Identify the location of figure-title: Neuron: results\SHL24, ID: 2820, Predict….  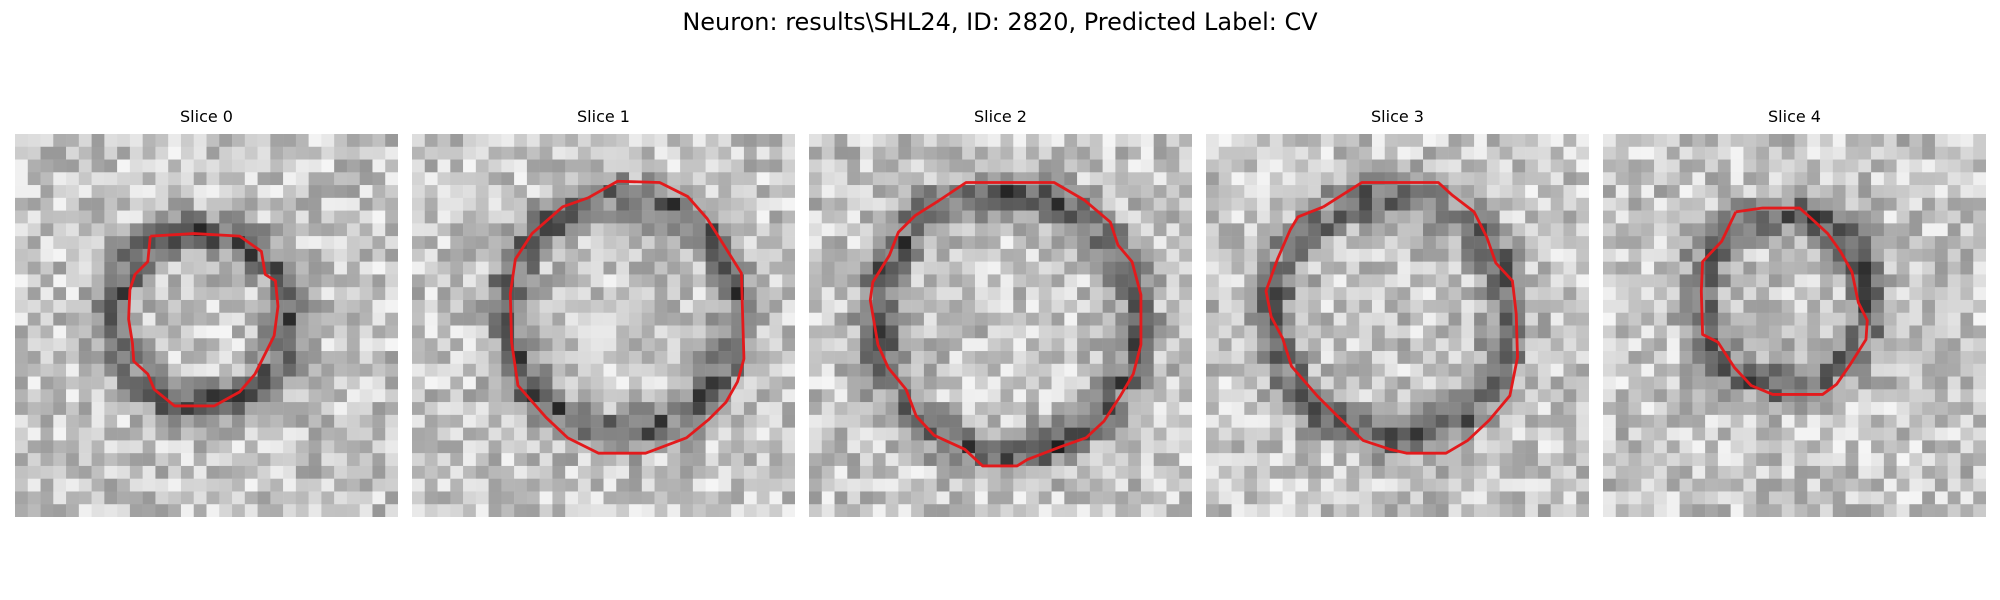
(1000, 22).